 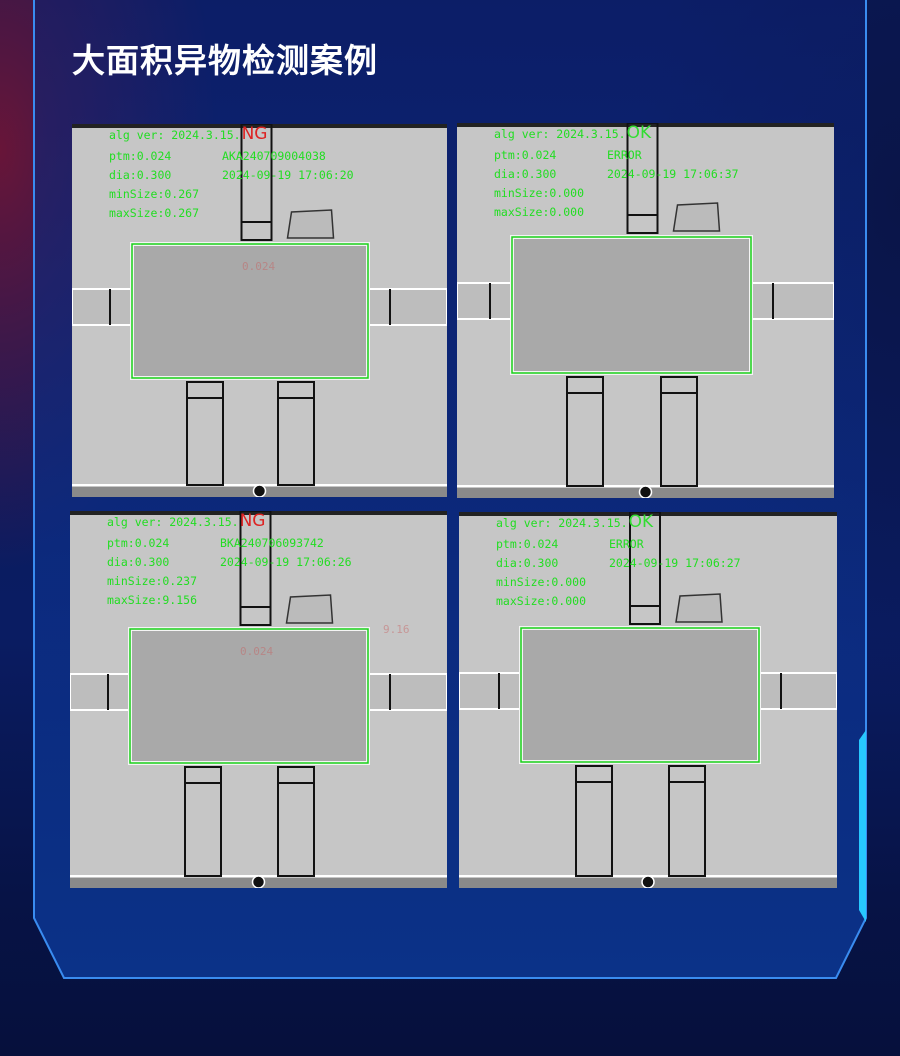 What do you see at coordinates (225, 60) in the screenshot?
I see `page-title: 大面积异物检测案例` at bounding box center [225, 60].